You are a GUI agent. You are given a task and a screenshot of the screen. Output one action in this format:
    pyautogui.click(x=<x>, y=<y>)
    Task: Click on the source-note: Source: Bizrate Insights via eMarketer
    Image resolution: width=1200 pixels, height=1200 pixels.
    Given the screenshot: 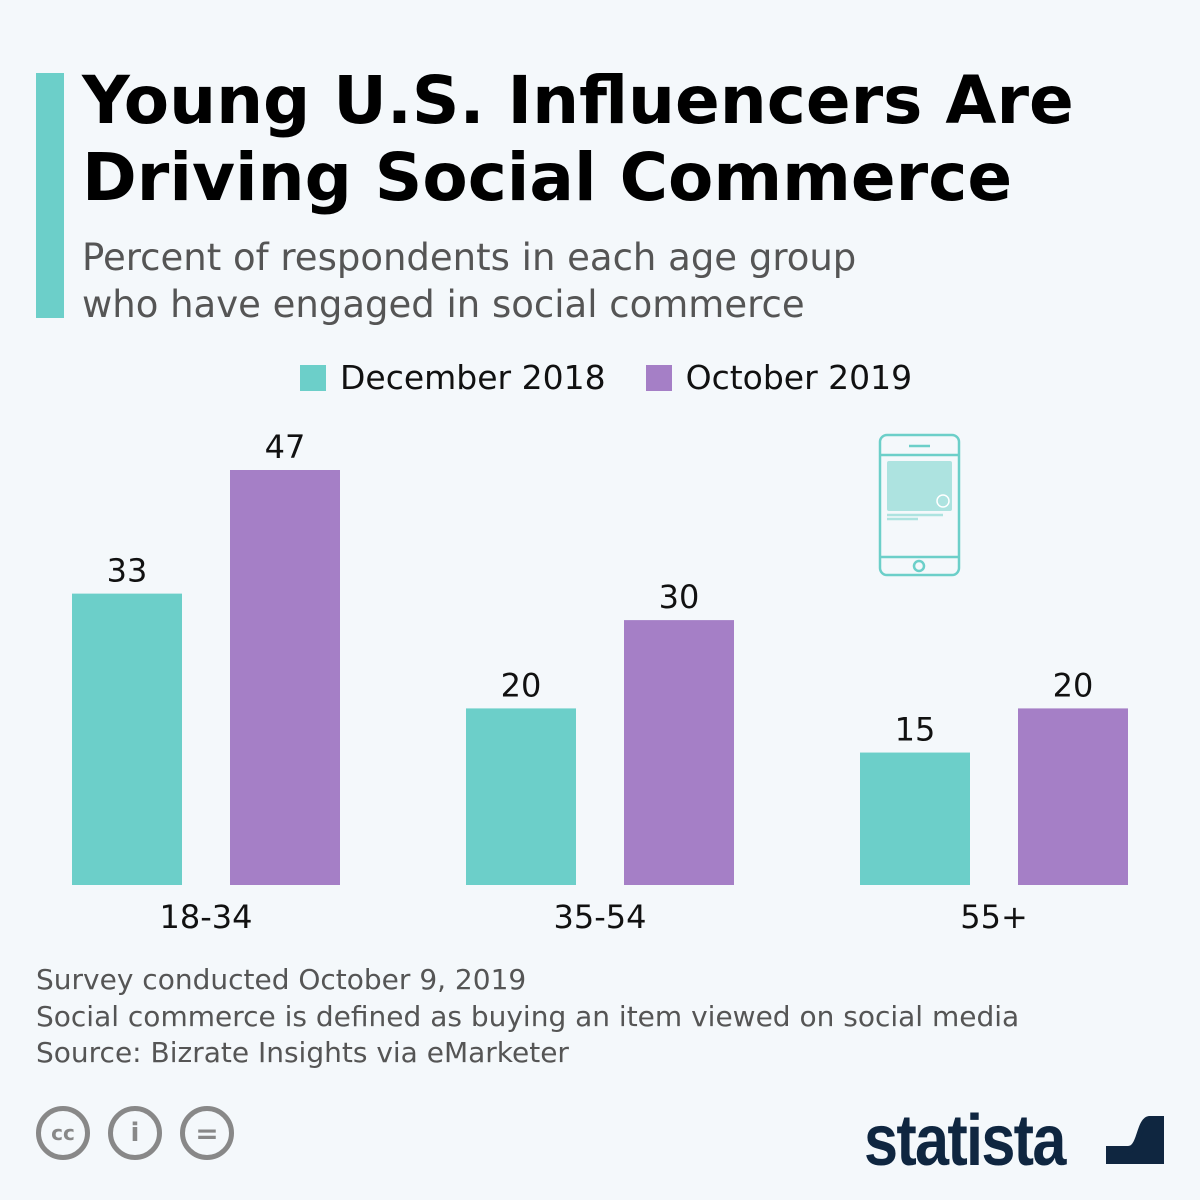 What is the action you would take?
    pyautogui.click(x=302, y=1052)
    